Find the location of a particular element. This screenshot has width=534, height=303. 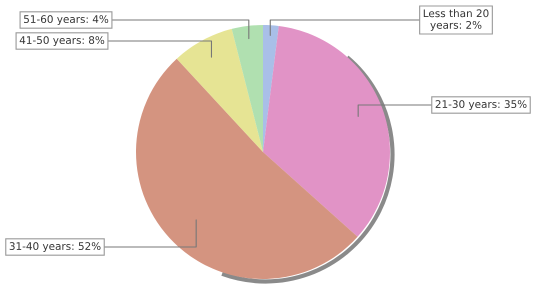

slice-label: 21-30 years: 35% is located at coordinates (481, 105).